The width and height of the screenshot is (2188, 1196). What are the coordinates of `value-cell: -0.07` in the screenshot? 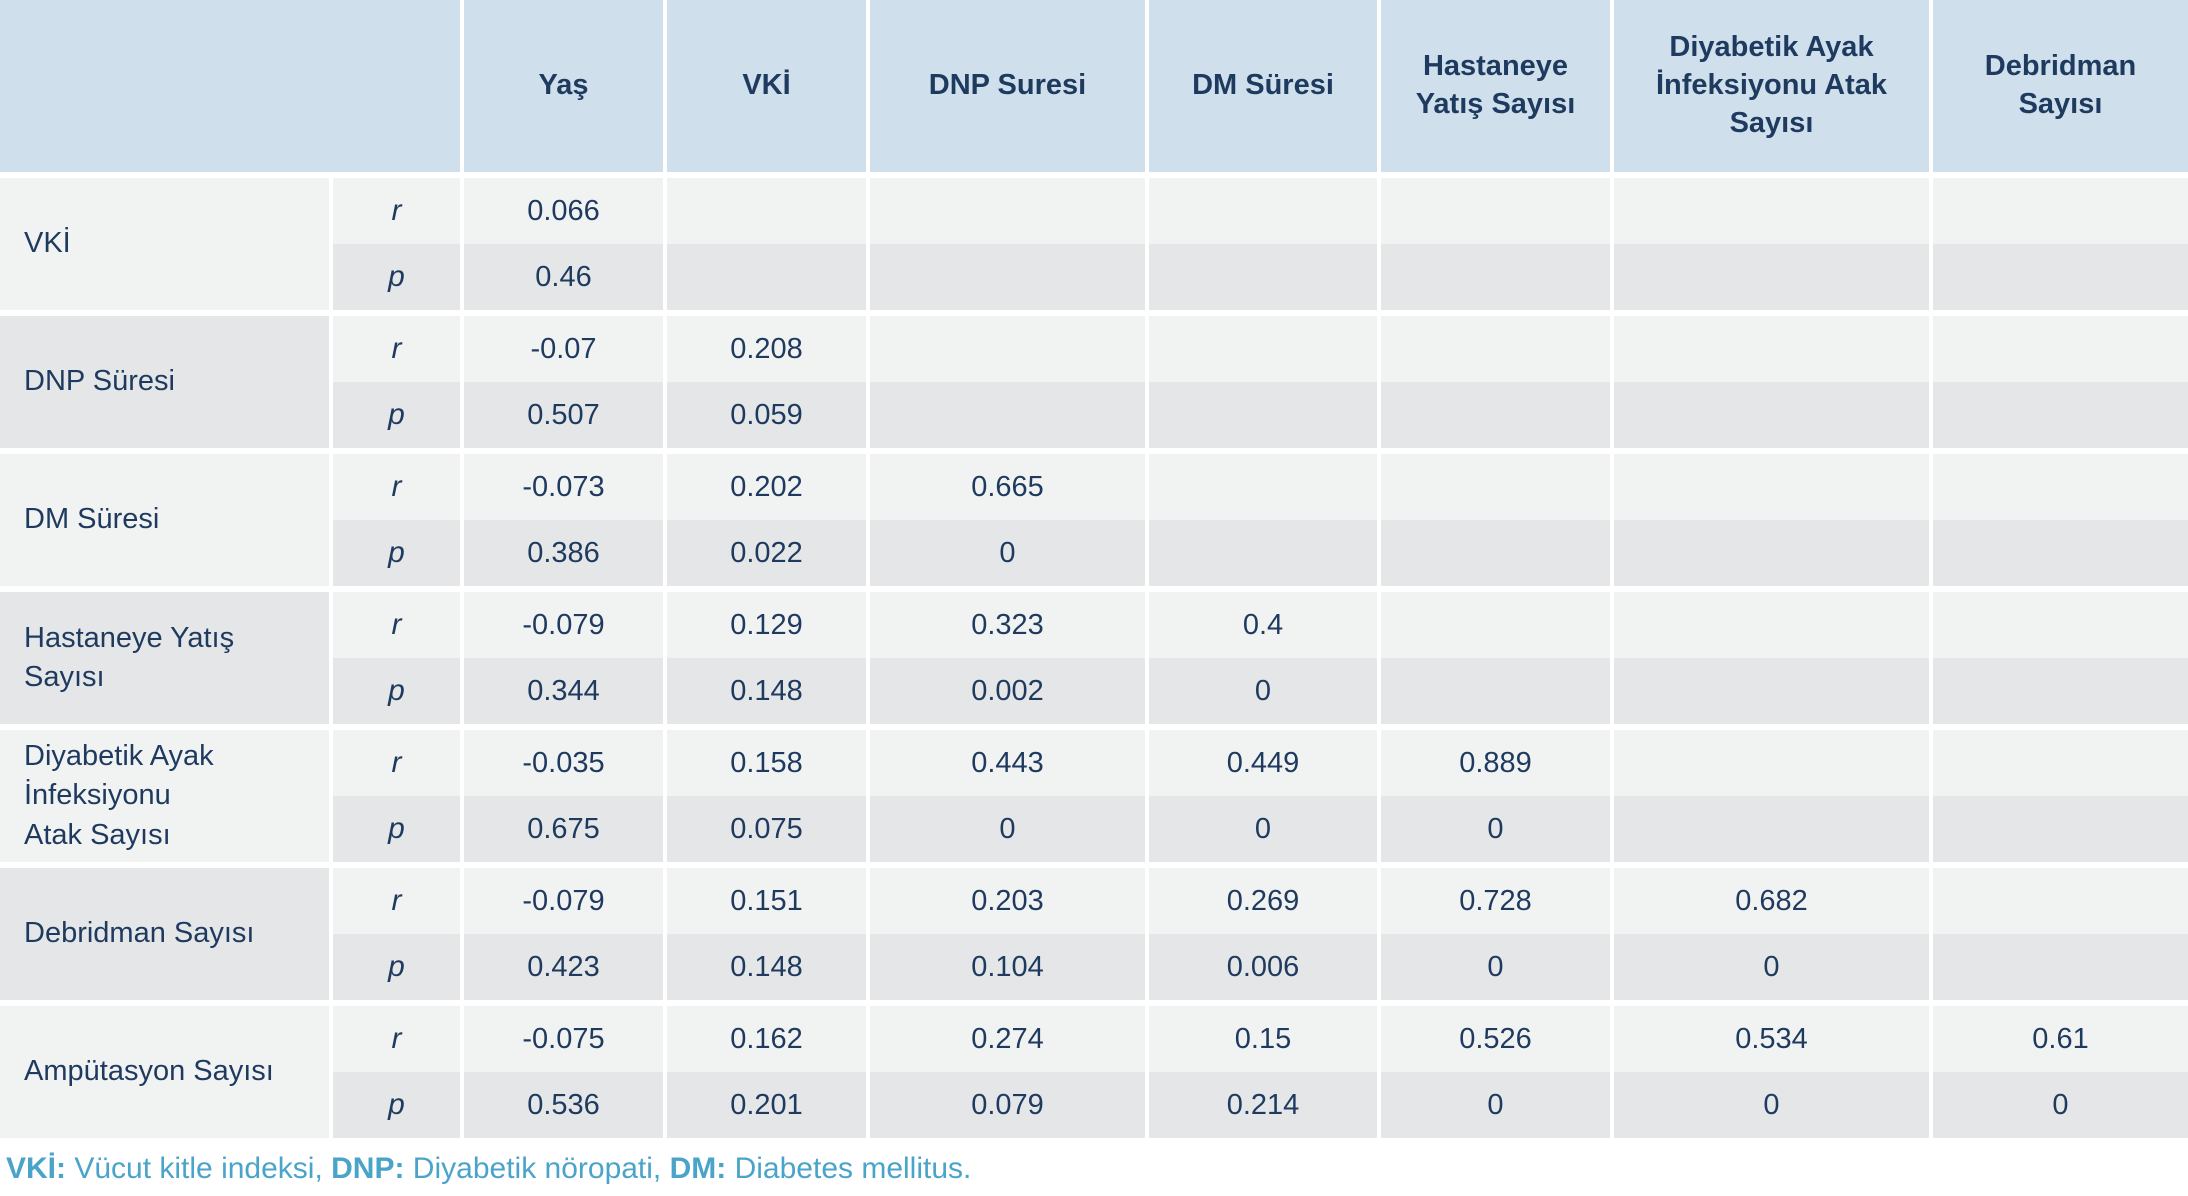 It's located at (563, 349).